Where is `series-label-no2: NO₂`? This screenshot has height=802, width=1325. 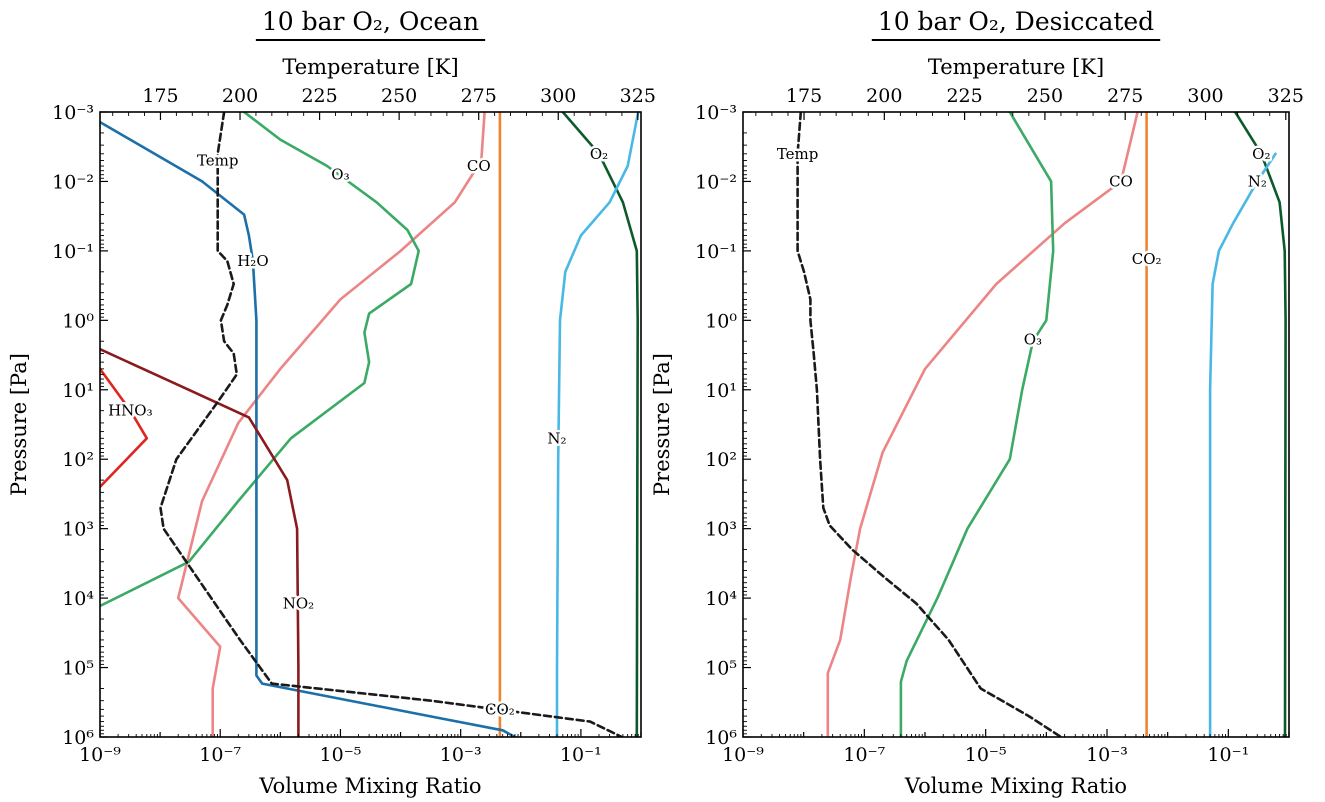 series-label-no2: NO₂ is located at coordinates (298, 604).